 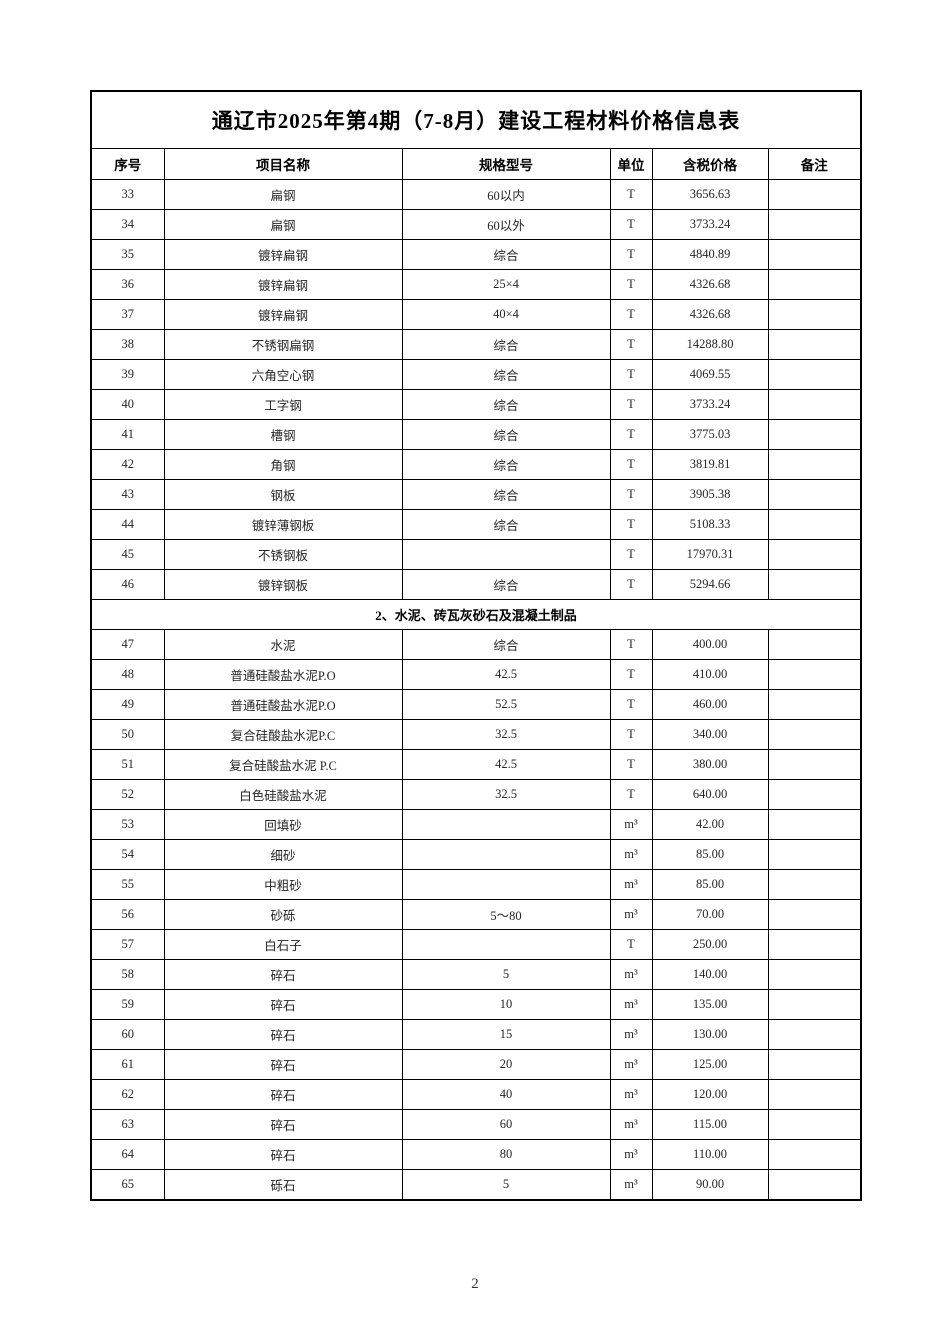 I want to click on row-name: 中粗砂, so click(x=283, y=884).